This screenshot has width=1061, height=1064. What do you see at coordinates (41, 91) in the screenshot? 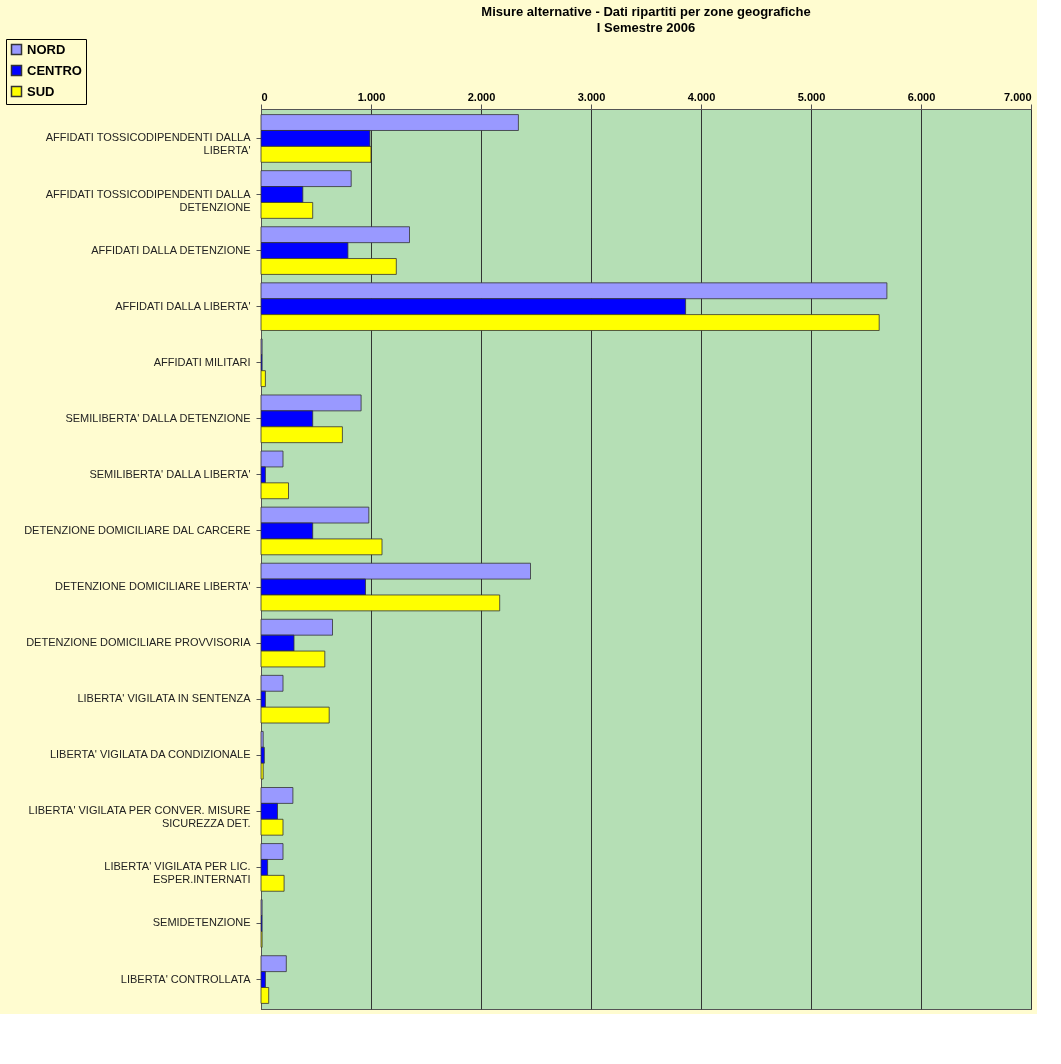
I see `legend-label: SUD` at bounding box center [41, 91].